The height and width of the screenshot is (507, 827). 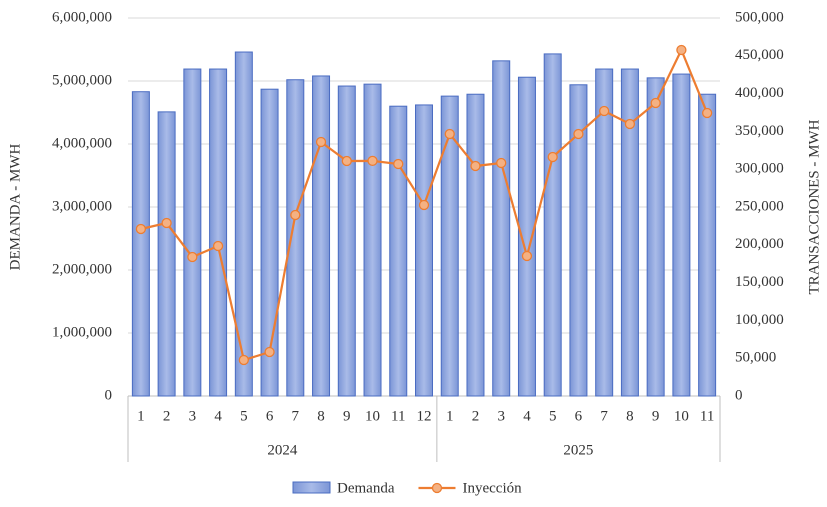 I want to click on y-tick-label: 5,000,000, so click(x=82, y=80).